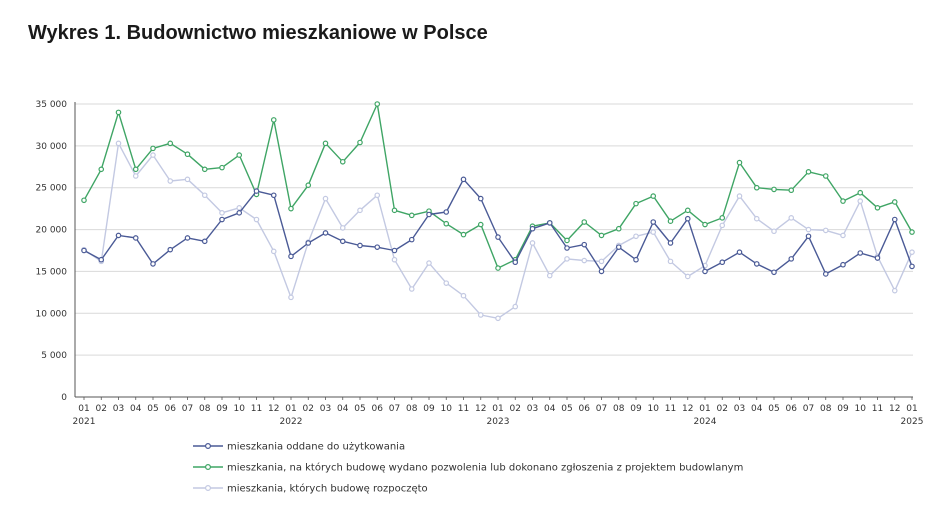  Describe the element at coordinates (273, 409) in the screenshot. I see `x-tick-label: 12` at that location.